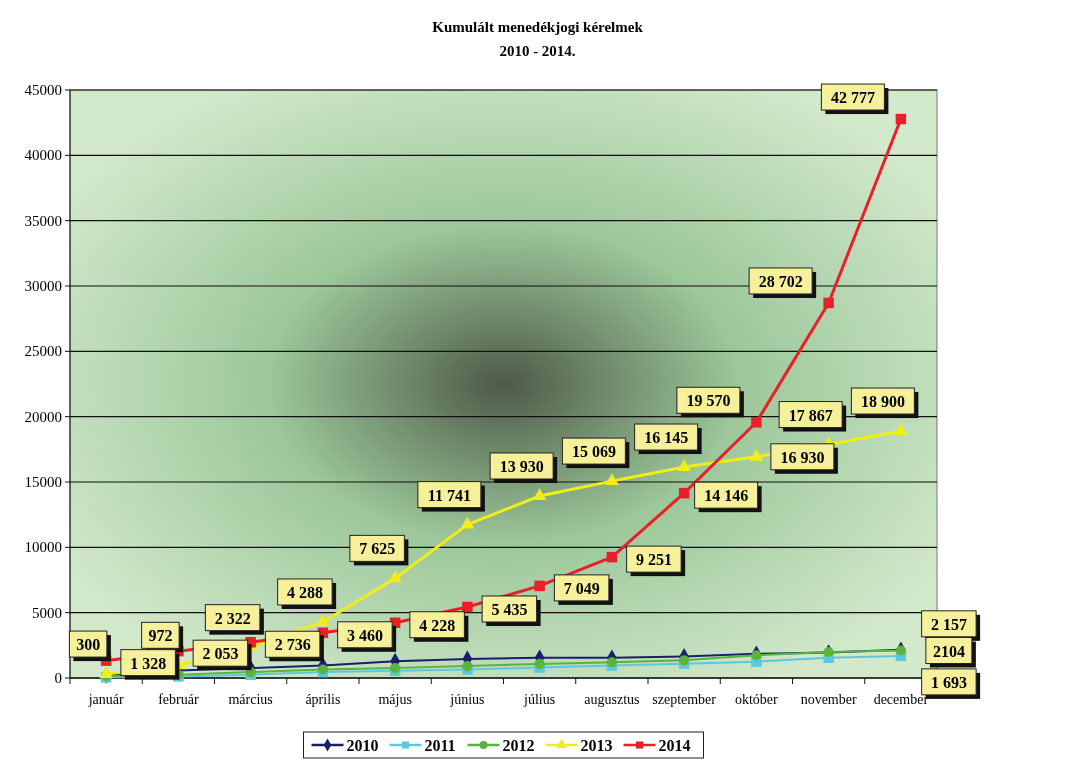  Describe the element at coordinates (726, 496) in the screenshot. I see `data-label: 14 146` at that location.